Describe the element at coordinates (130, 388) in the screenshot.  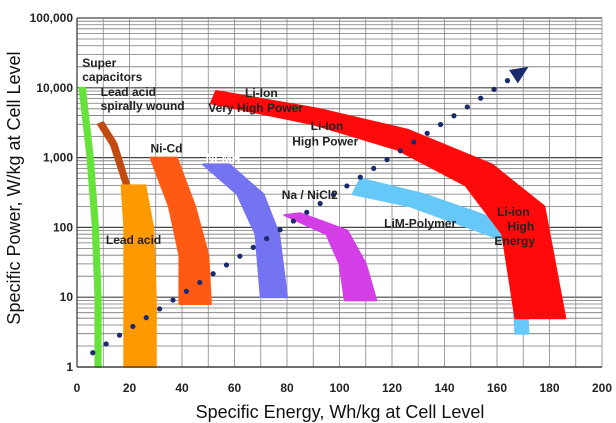
I see `x-tick-label: 20` at that location.